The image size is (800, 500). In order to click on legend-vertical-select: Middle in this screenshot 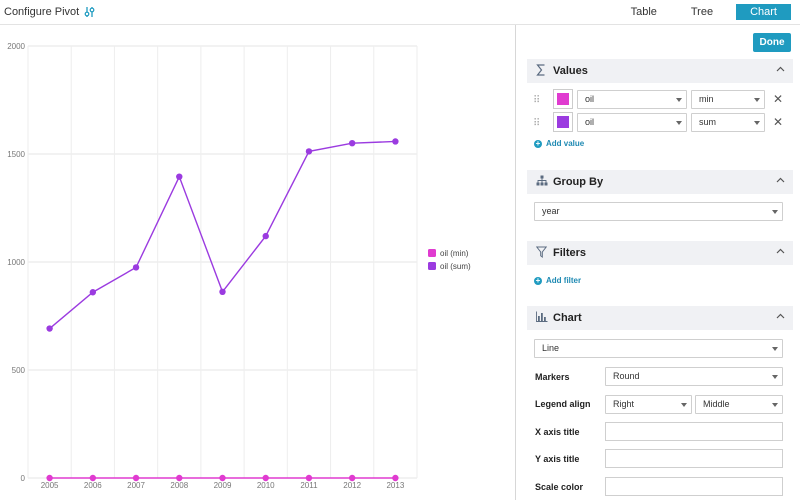, I will do `click(739, 404)`.